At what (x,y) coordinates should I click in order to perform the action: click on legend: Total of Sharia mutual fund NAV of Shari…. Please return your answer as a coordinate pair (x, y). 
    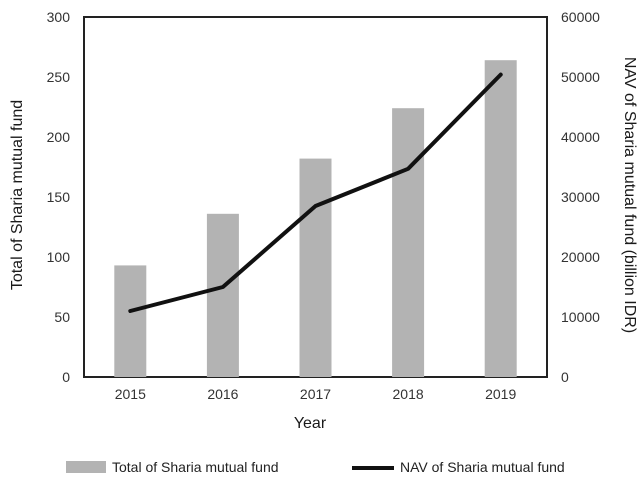
    Looking at the image, I should click on (315, 467).